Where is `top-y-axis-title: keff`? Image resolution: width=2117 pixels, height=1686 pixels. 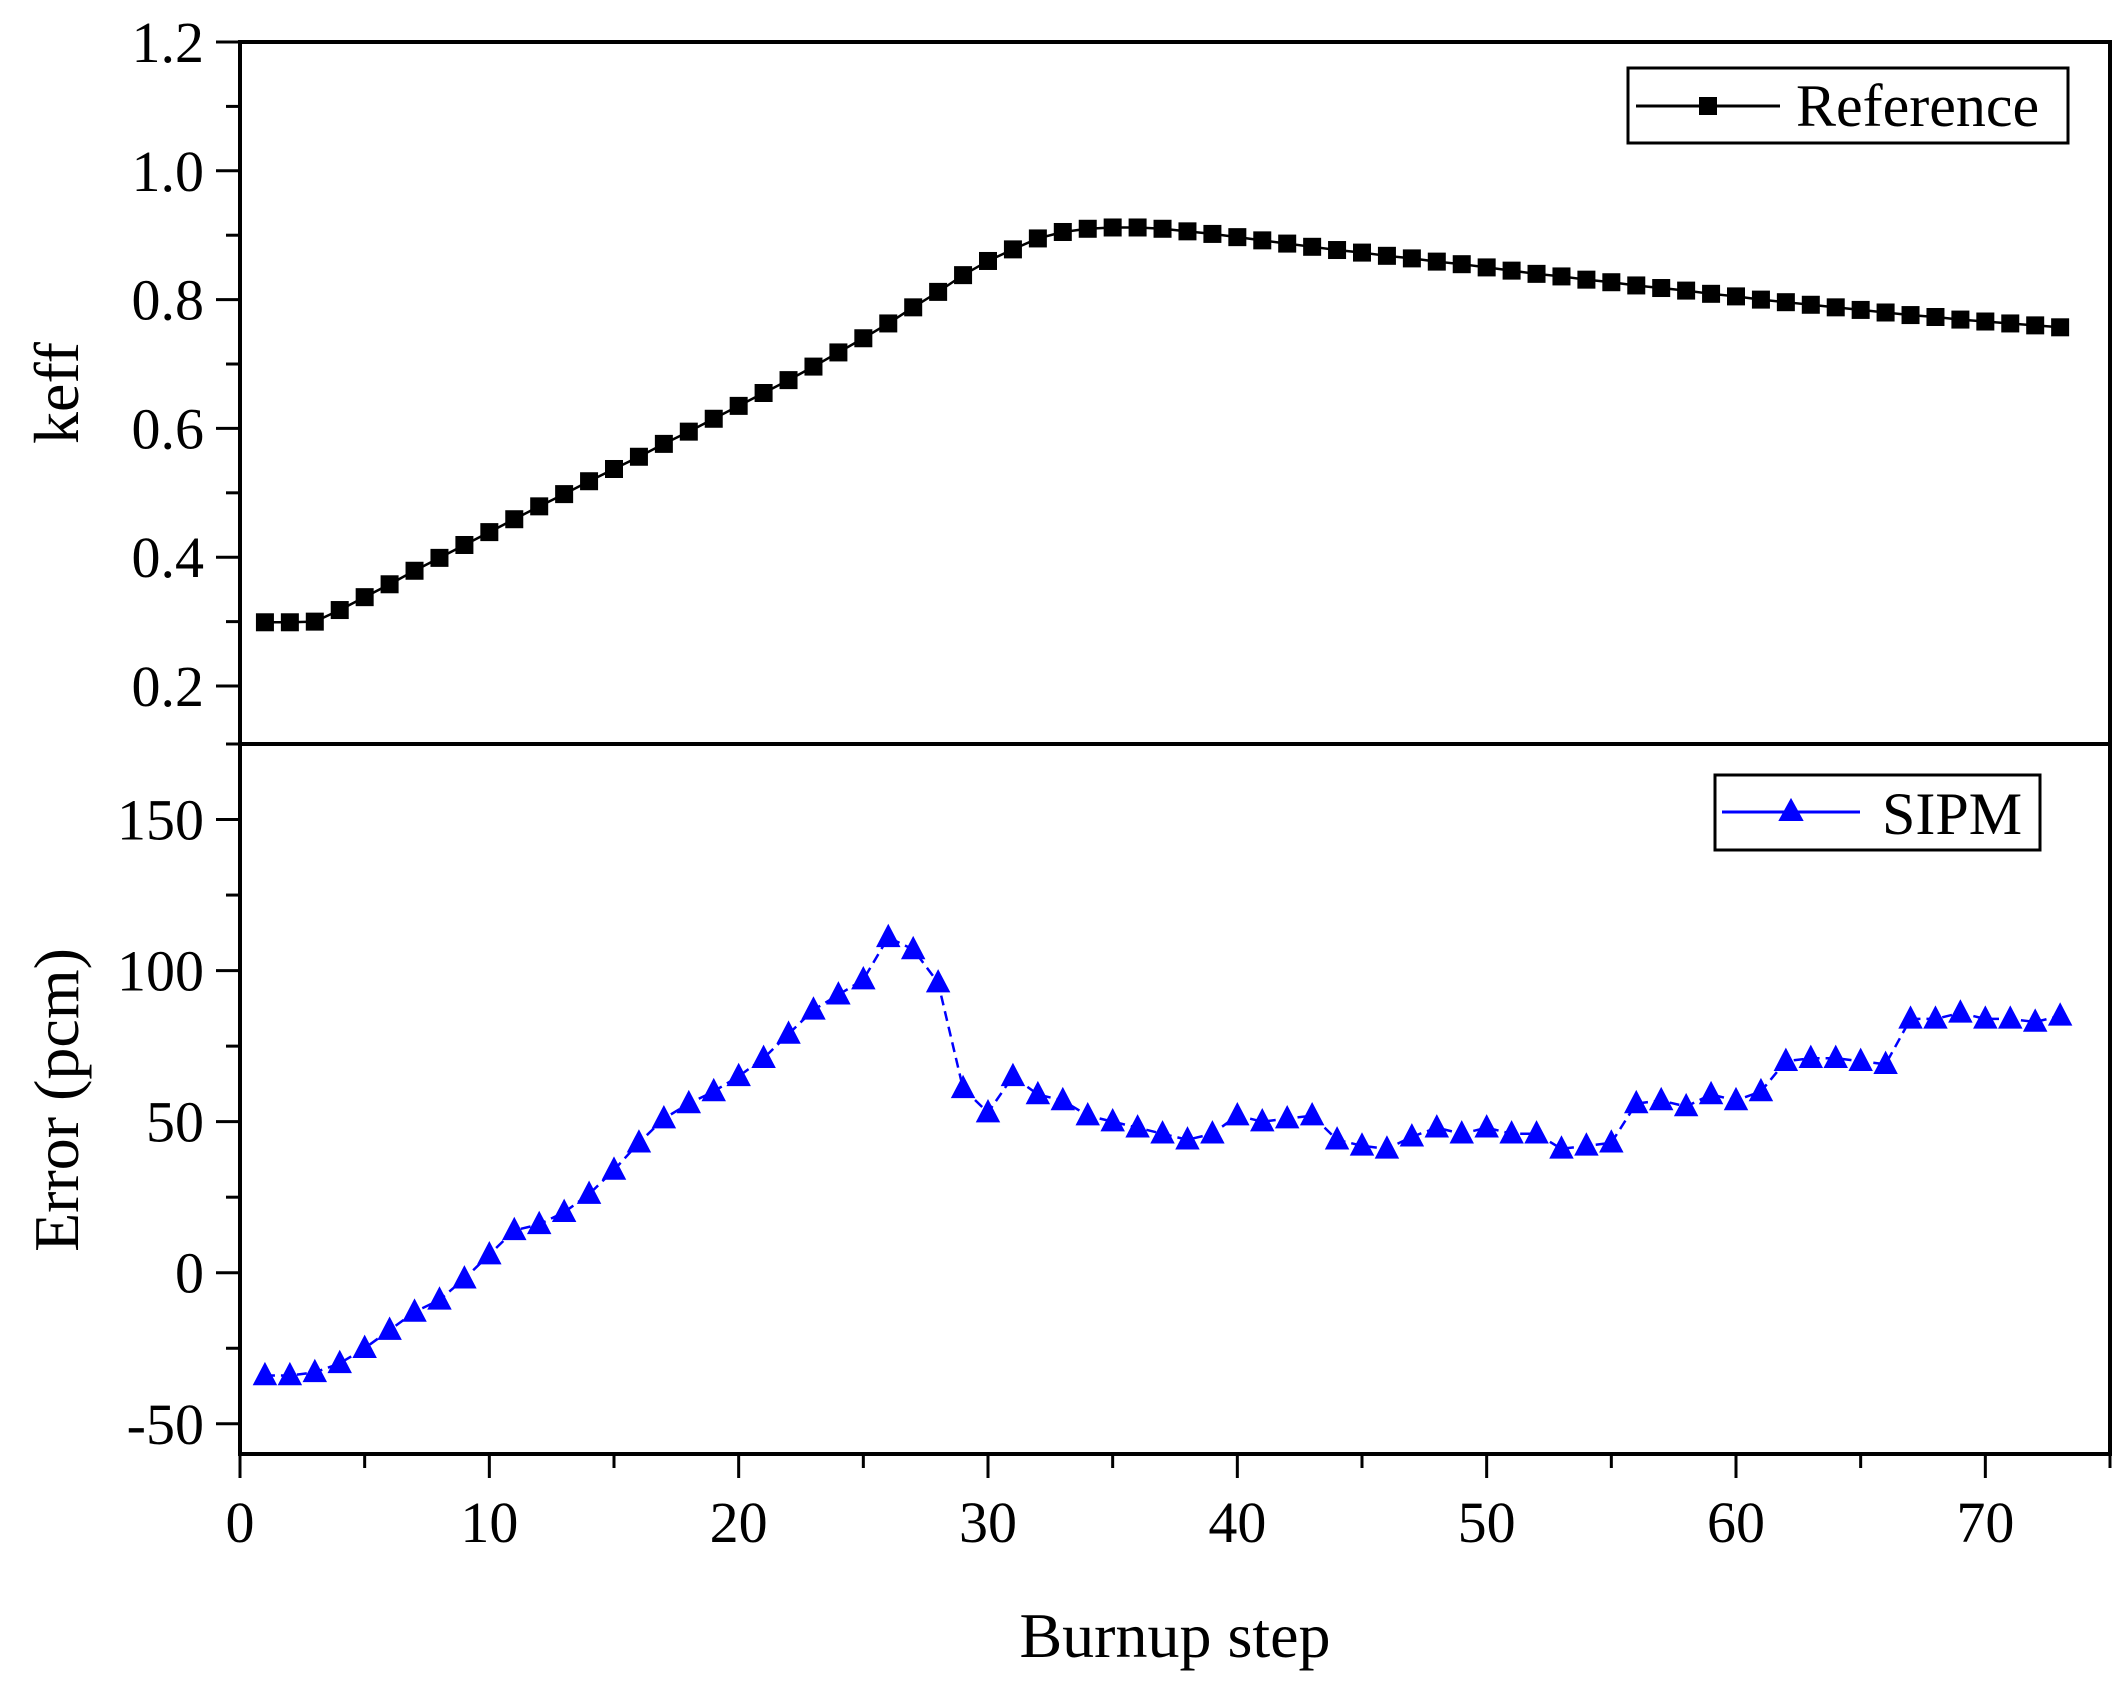 top-y-axis-title: keff is located at coordinates (56, 392).